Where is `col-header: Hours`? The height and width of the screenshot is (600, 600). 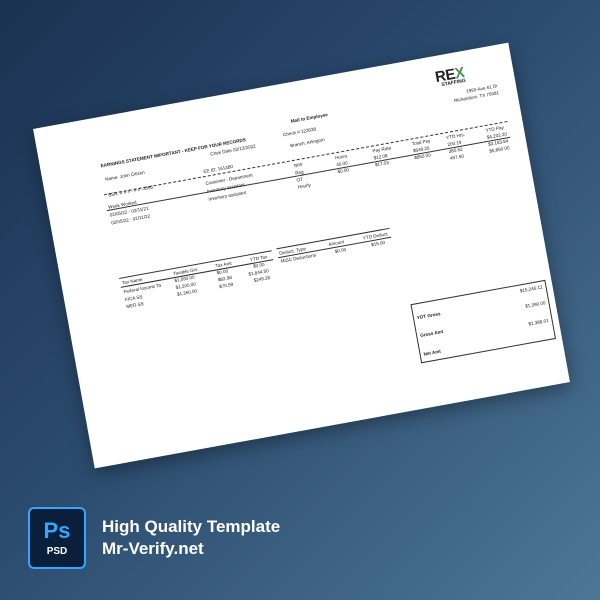
col-header: Hours is located at coordinates (341, 157).